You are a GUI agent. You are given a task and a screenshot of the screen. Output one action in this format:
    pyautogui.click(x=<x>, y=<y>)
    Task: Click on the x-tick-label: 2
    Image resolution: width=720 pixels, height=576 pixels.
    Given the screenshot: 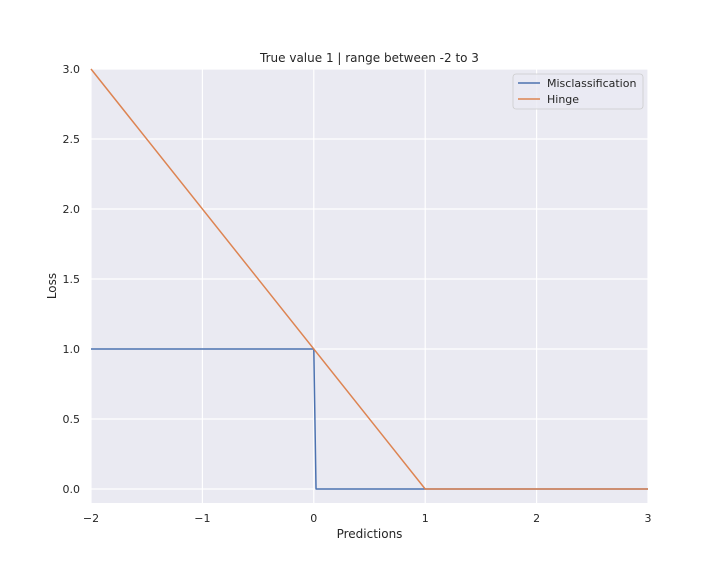 What is the action you would take?
    pyautogui.click(x=536, y=518)
    